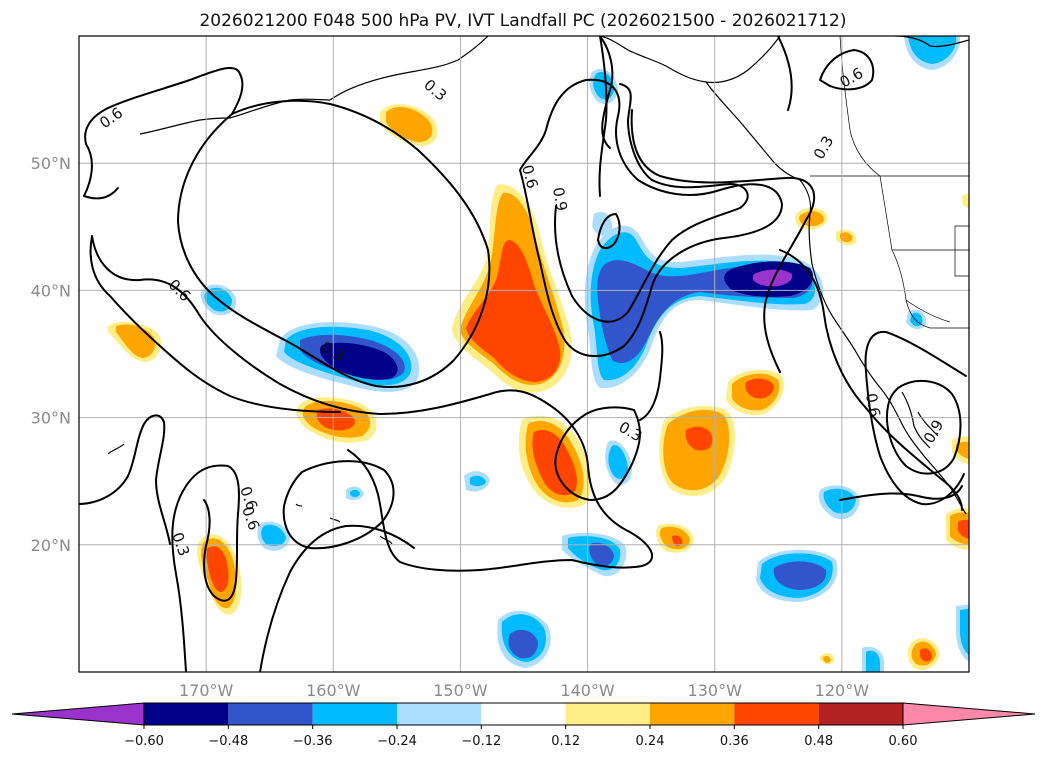  What do you see at coordinates (397, 741) in the screenshot?
I see `colorbar-tick-label: −0.24` at bounding box center [397, 741].